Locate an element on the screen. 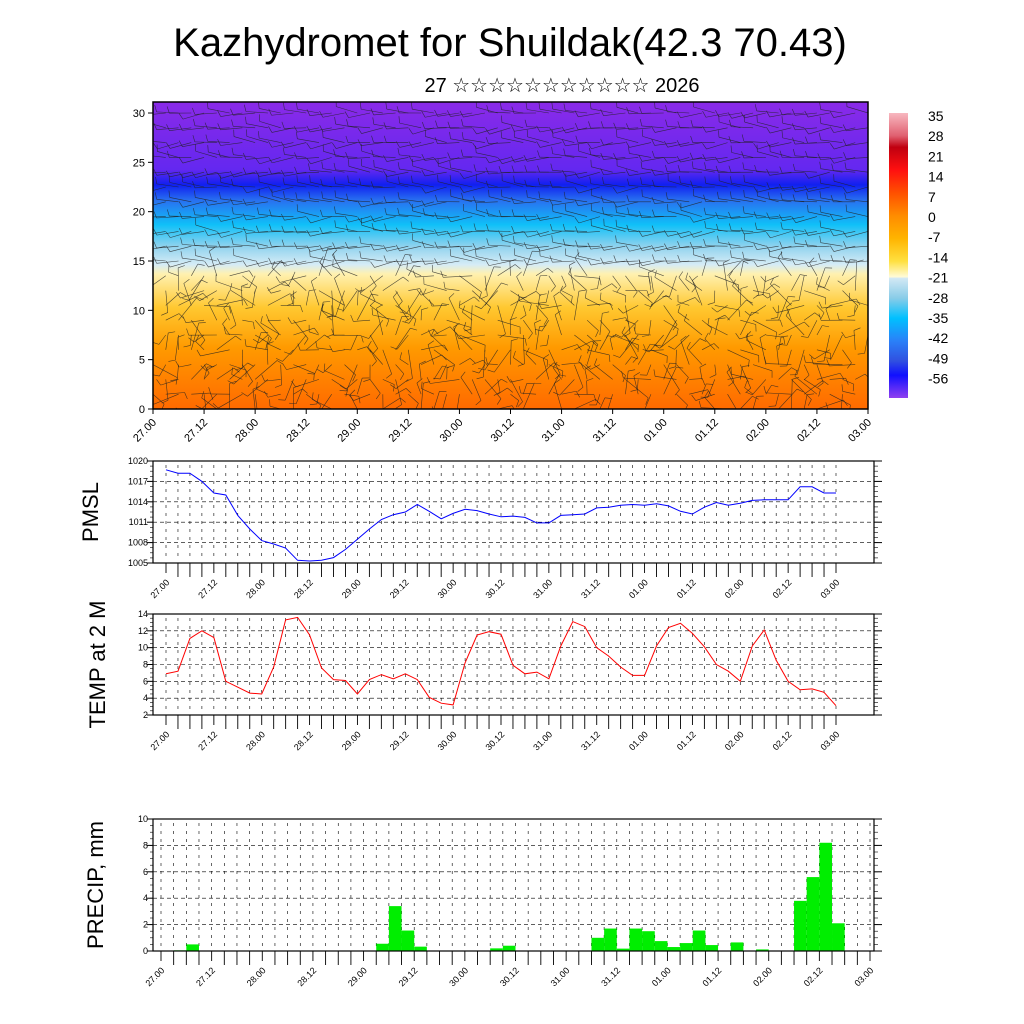 The height and width of the screenshot is (1024, 1024). plot-frame is located at coordinates (513, 885).